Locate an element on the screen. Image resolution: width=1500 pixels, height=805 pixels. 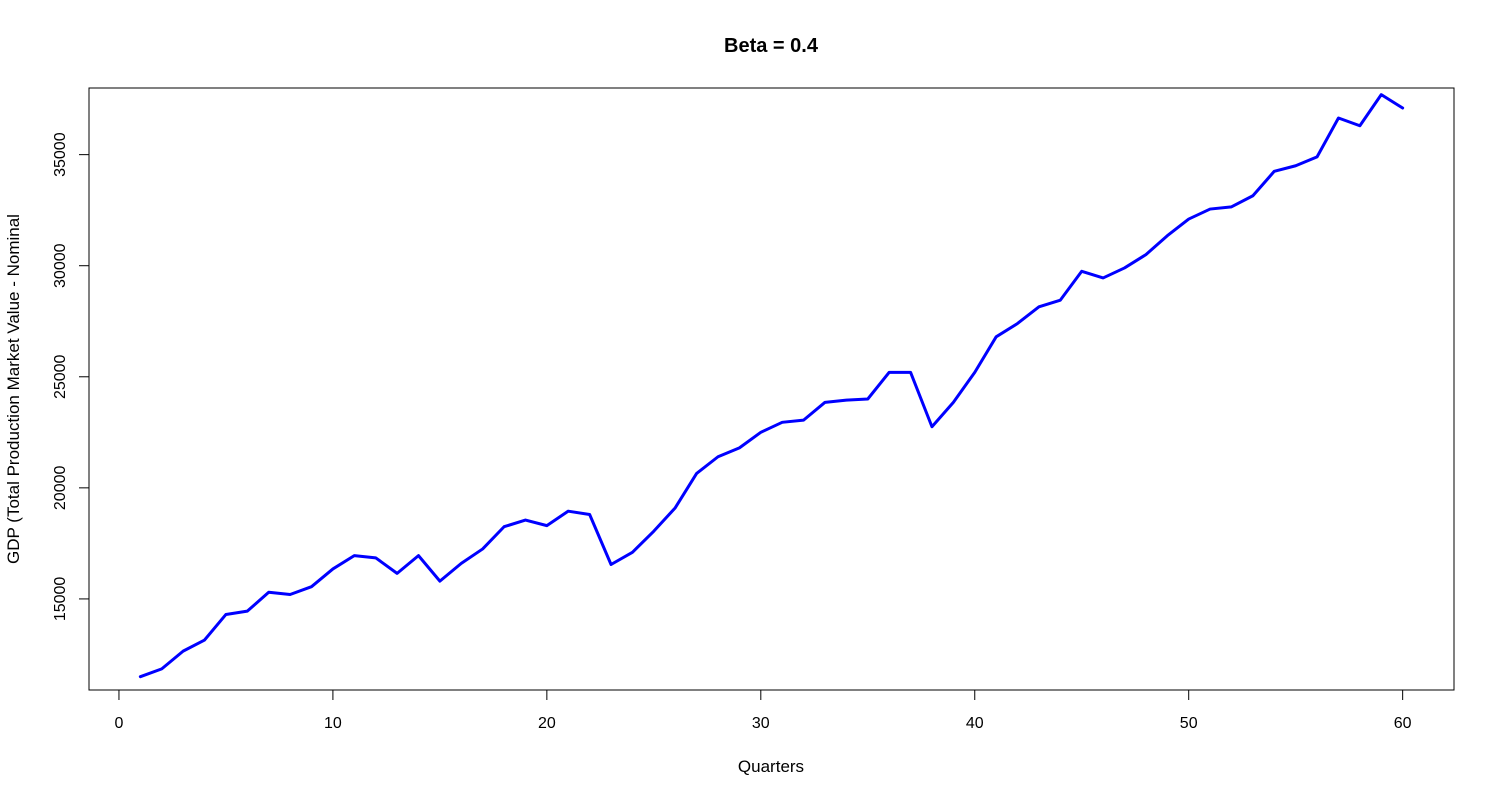
chart-title: Beta = 0.4 is located at coordinates (771, 46).